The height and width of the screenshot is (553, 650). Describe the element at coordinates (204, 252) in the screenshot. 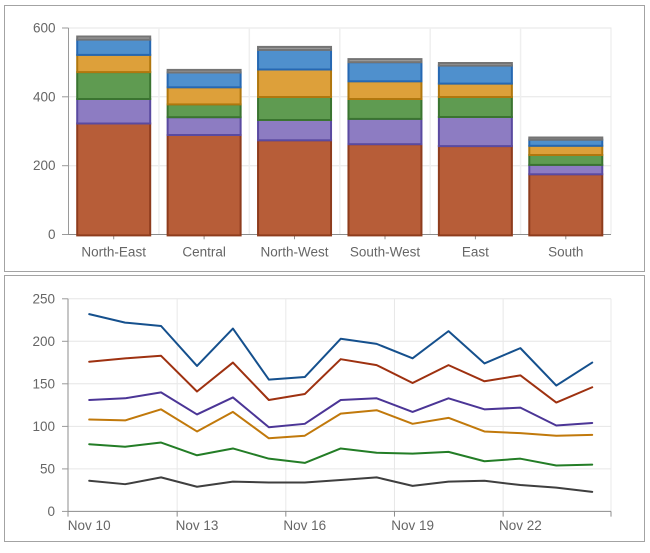

I see `svg-text: Central` at that location.